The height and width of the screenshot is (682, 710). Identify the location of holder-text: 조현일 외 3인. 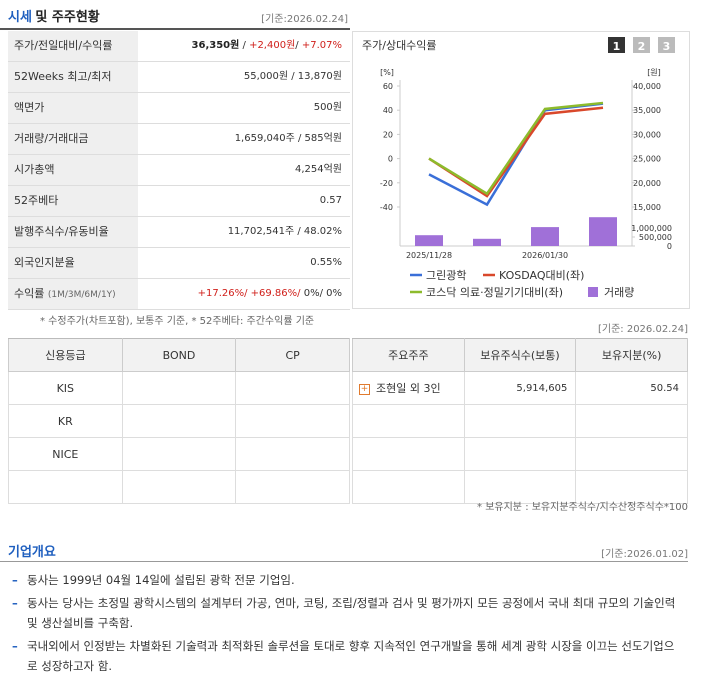
(408, 388).